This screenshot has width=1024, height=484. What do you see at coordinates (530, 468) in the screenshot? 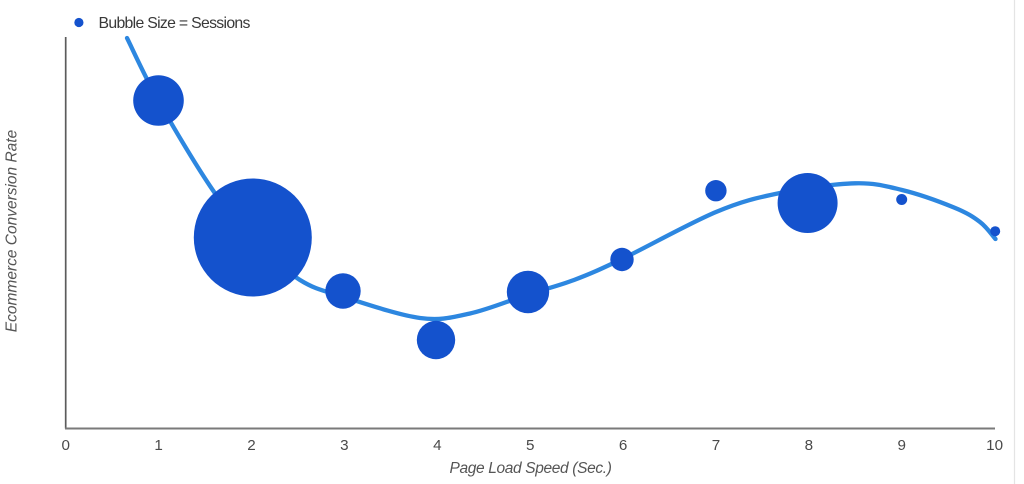
I see `svg-text: Page Load Speed (Sec.)` at bounding box center [530, 468].